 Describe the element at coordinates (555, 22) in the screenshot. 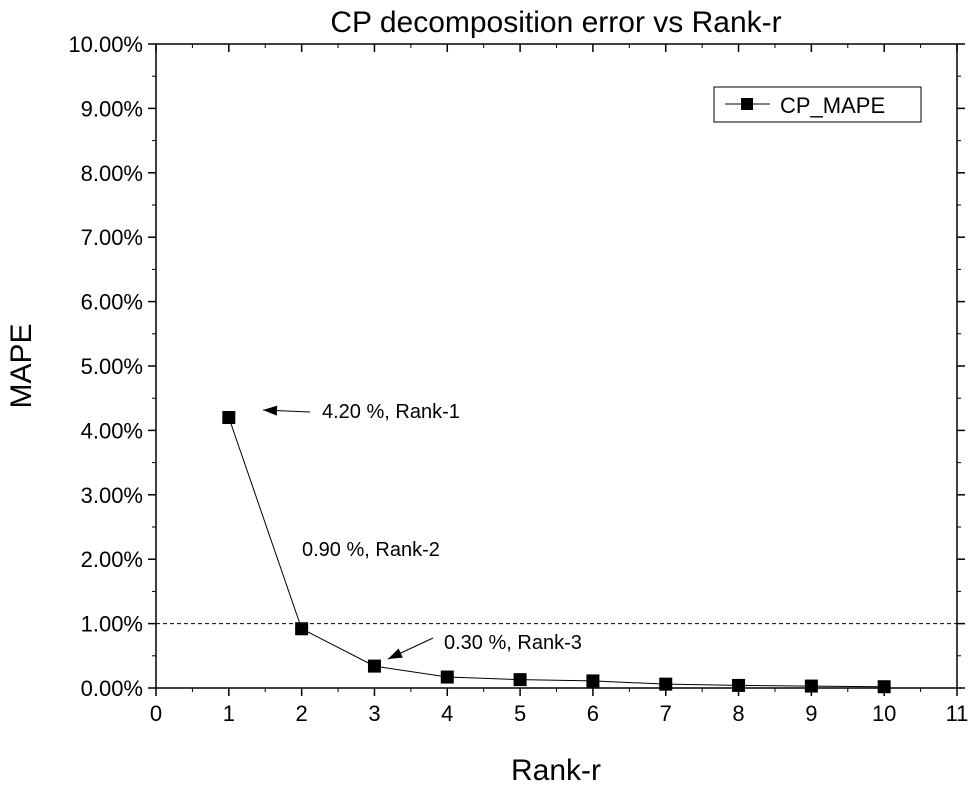

I see `chart-title: CP decomposition error vs Rank-r` at that location.